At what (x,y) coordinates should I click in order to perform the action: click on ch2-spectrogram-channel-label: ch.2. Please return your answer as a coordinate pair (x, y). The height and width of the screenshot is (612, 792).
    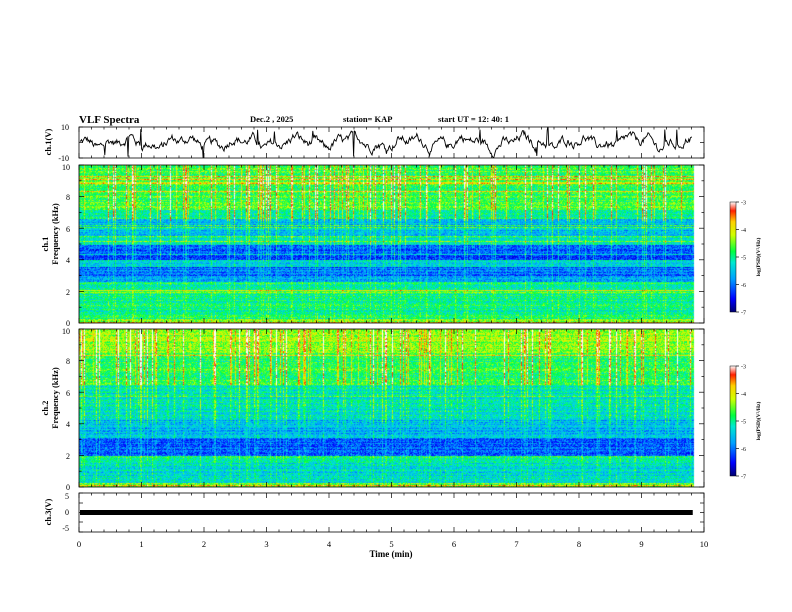
    Looking at the image, I should click on (45, 408).